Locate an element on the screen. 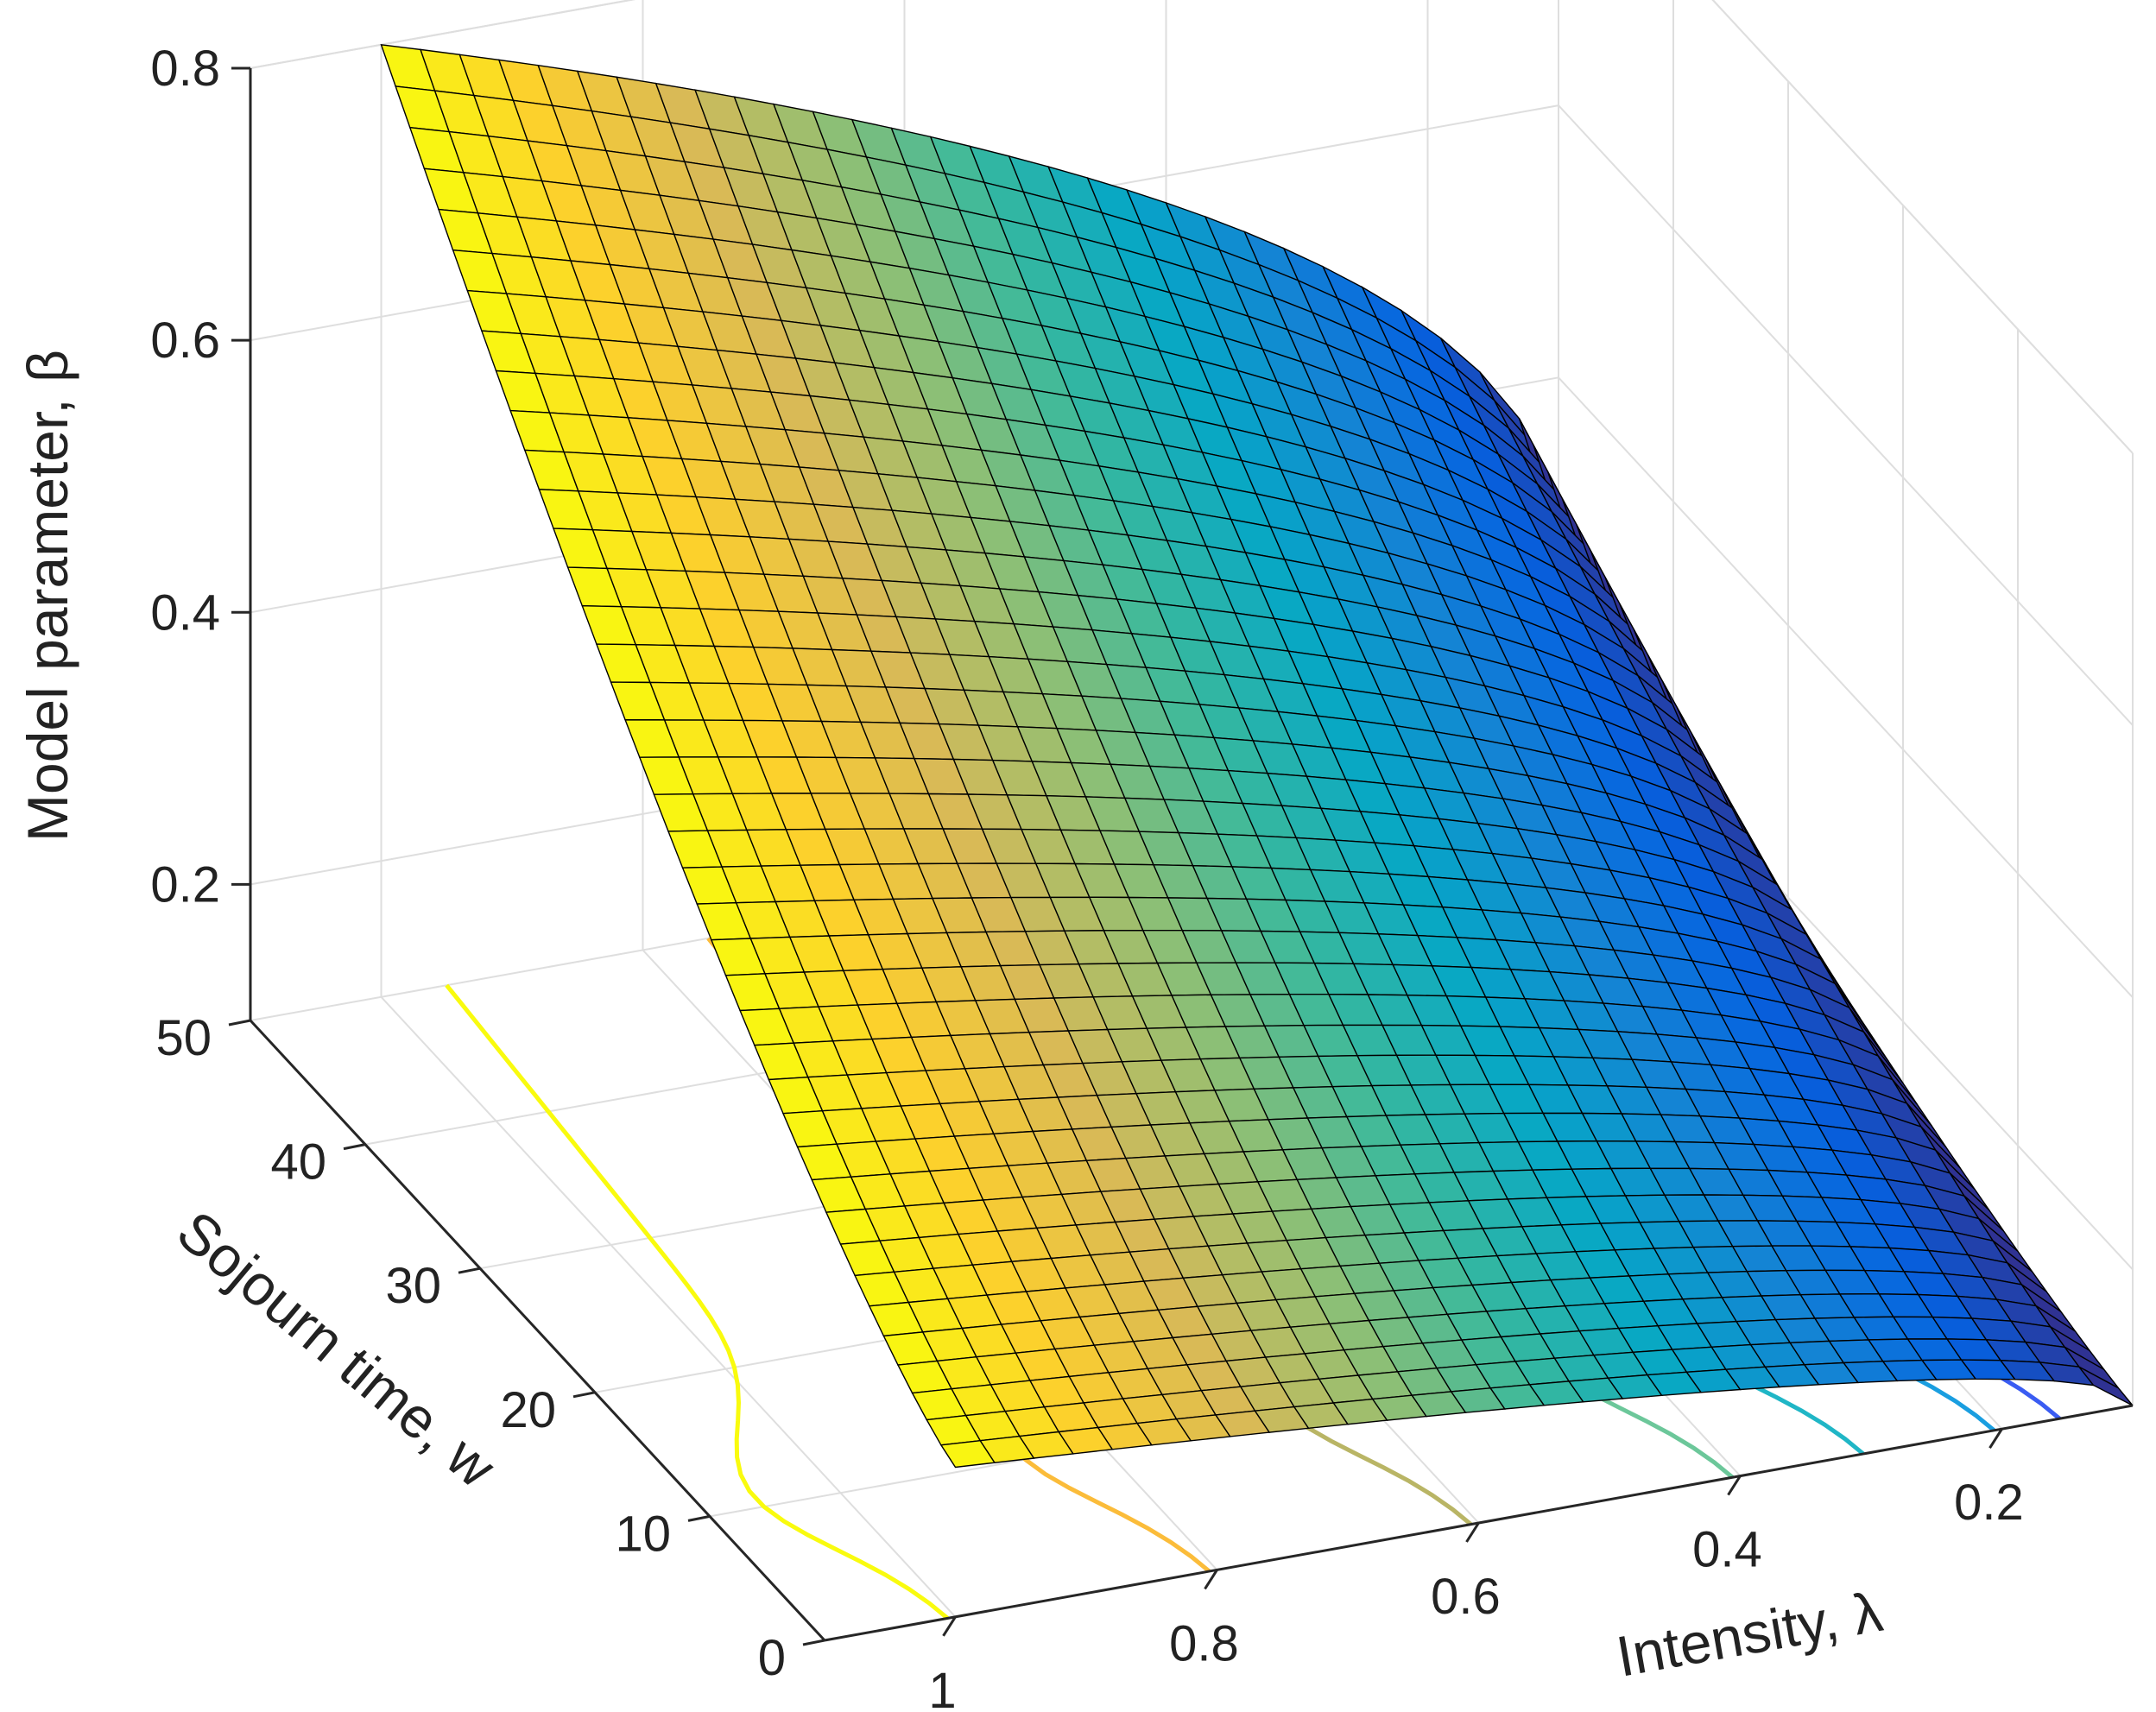  y-tick-label: 20 is located at coordinates (528, 1410).